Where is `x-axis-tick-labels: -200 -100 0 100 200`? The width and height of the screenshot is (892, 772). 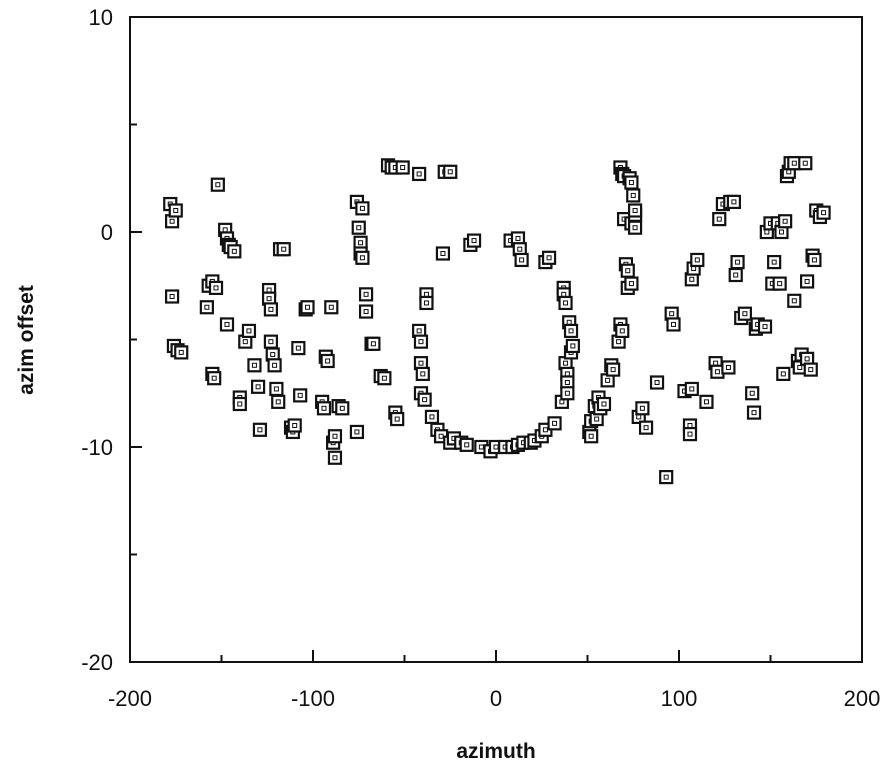 x-axis-tick-labels: -200 -100 0 100 200 is located at coordinates (494, 698).